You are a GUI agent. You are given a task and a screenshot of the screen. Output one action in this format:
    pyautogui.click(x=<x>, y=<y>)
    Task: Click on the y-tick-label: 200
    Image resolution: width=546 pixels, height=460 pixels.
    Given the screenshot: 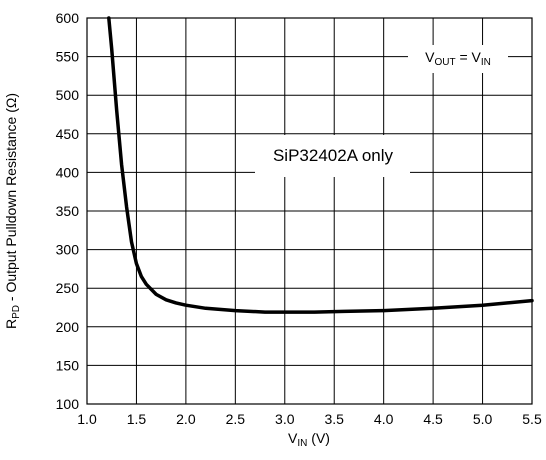 What is the action you would take?
    pyautogui.click(x=68, y=327)
    